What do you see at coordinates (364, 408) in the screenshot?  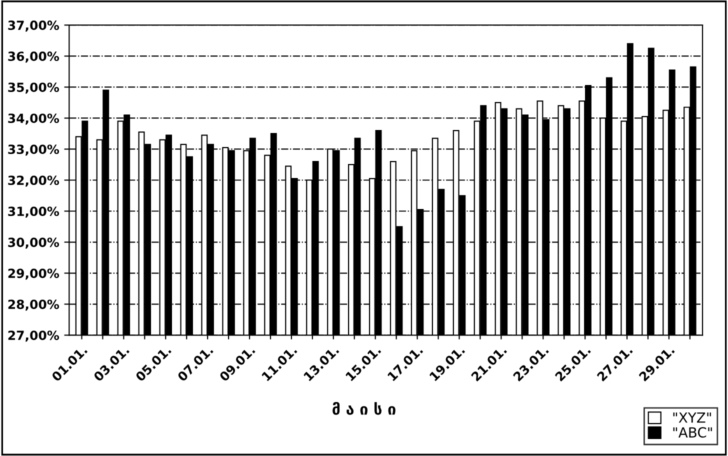 I see `x-axis-title: მ ა ი ს ი` at bounding box center [364, 408].